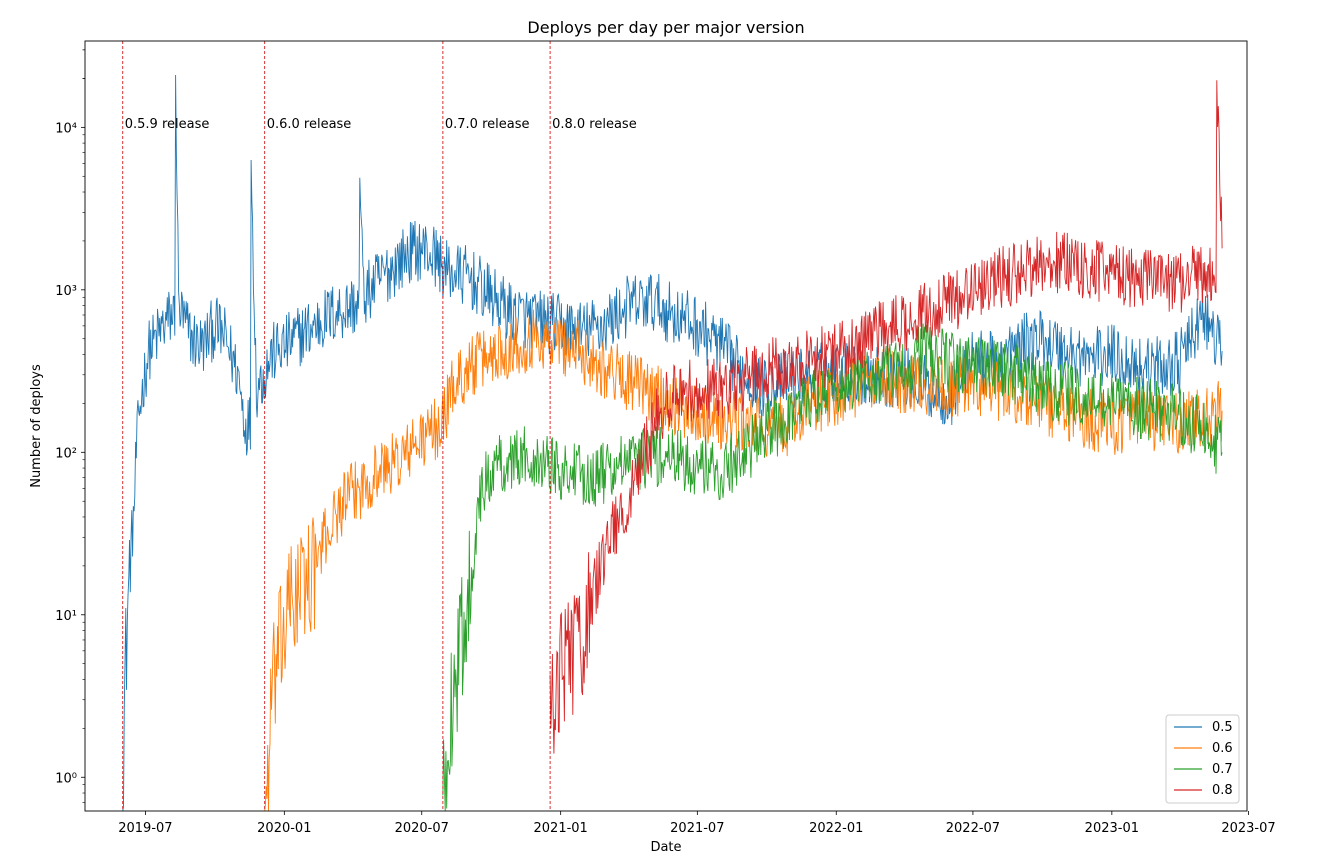  Describe the element at coordinates (284, 828) in the screenshot. I see `x-tick-label: 2020-01` at that location.